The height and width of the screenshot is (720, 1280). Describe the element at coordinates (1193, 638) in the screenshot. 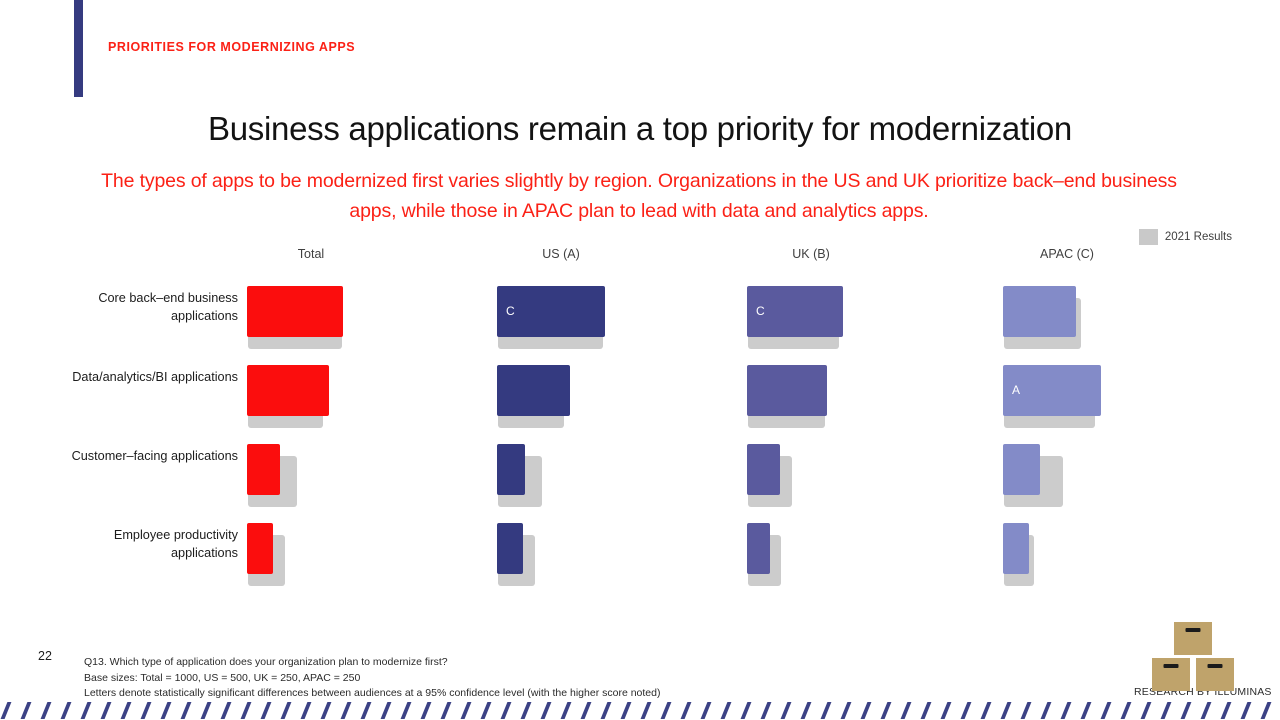

I see `logo-box-top` at that location.